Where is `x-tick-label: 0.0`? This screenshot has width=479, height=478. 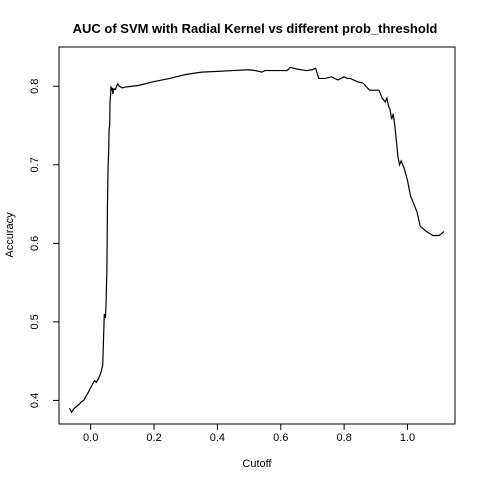 x-tick-label: 0.0 is located at coordinates (90, 438).